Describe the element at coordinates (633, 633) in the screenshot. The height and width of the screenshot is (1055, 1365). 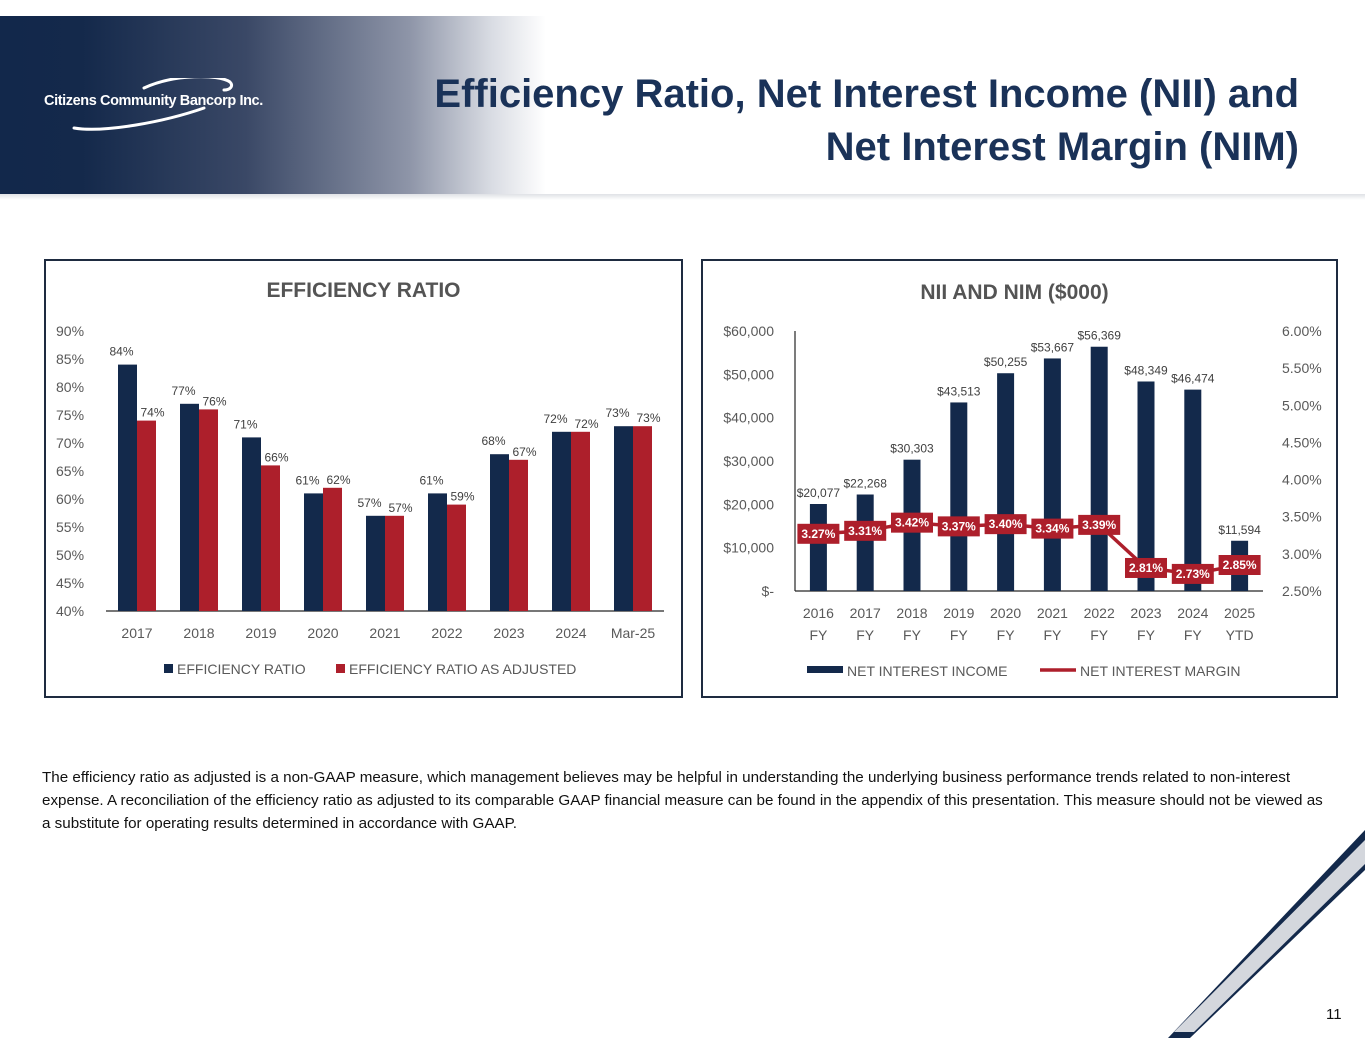
I see `x-tick-label: Mar-25` at that location.